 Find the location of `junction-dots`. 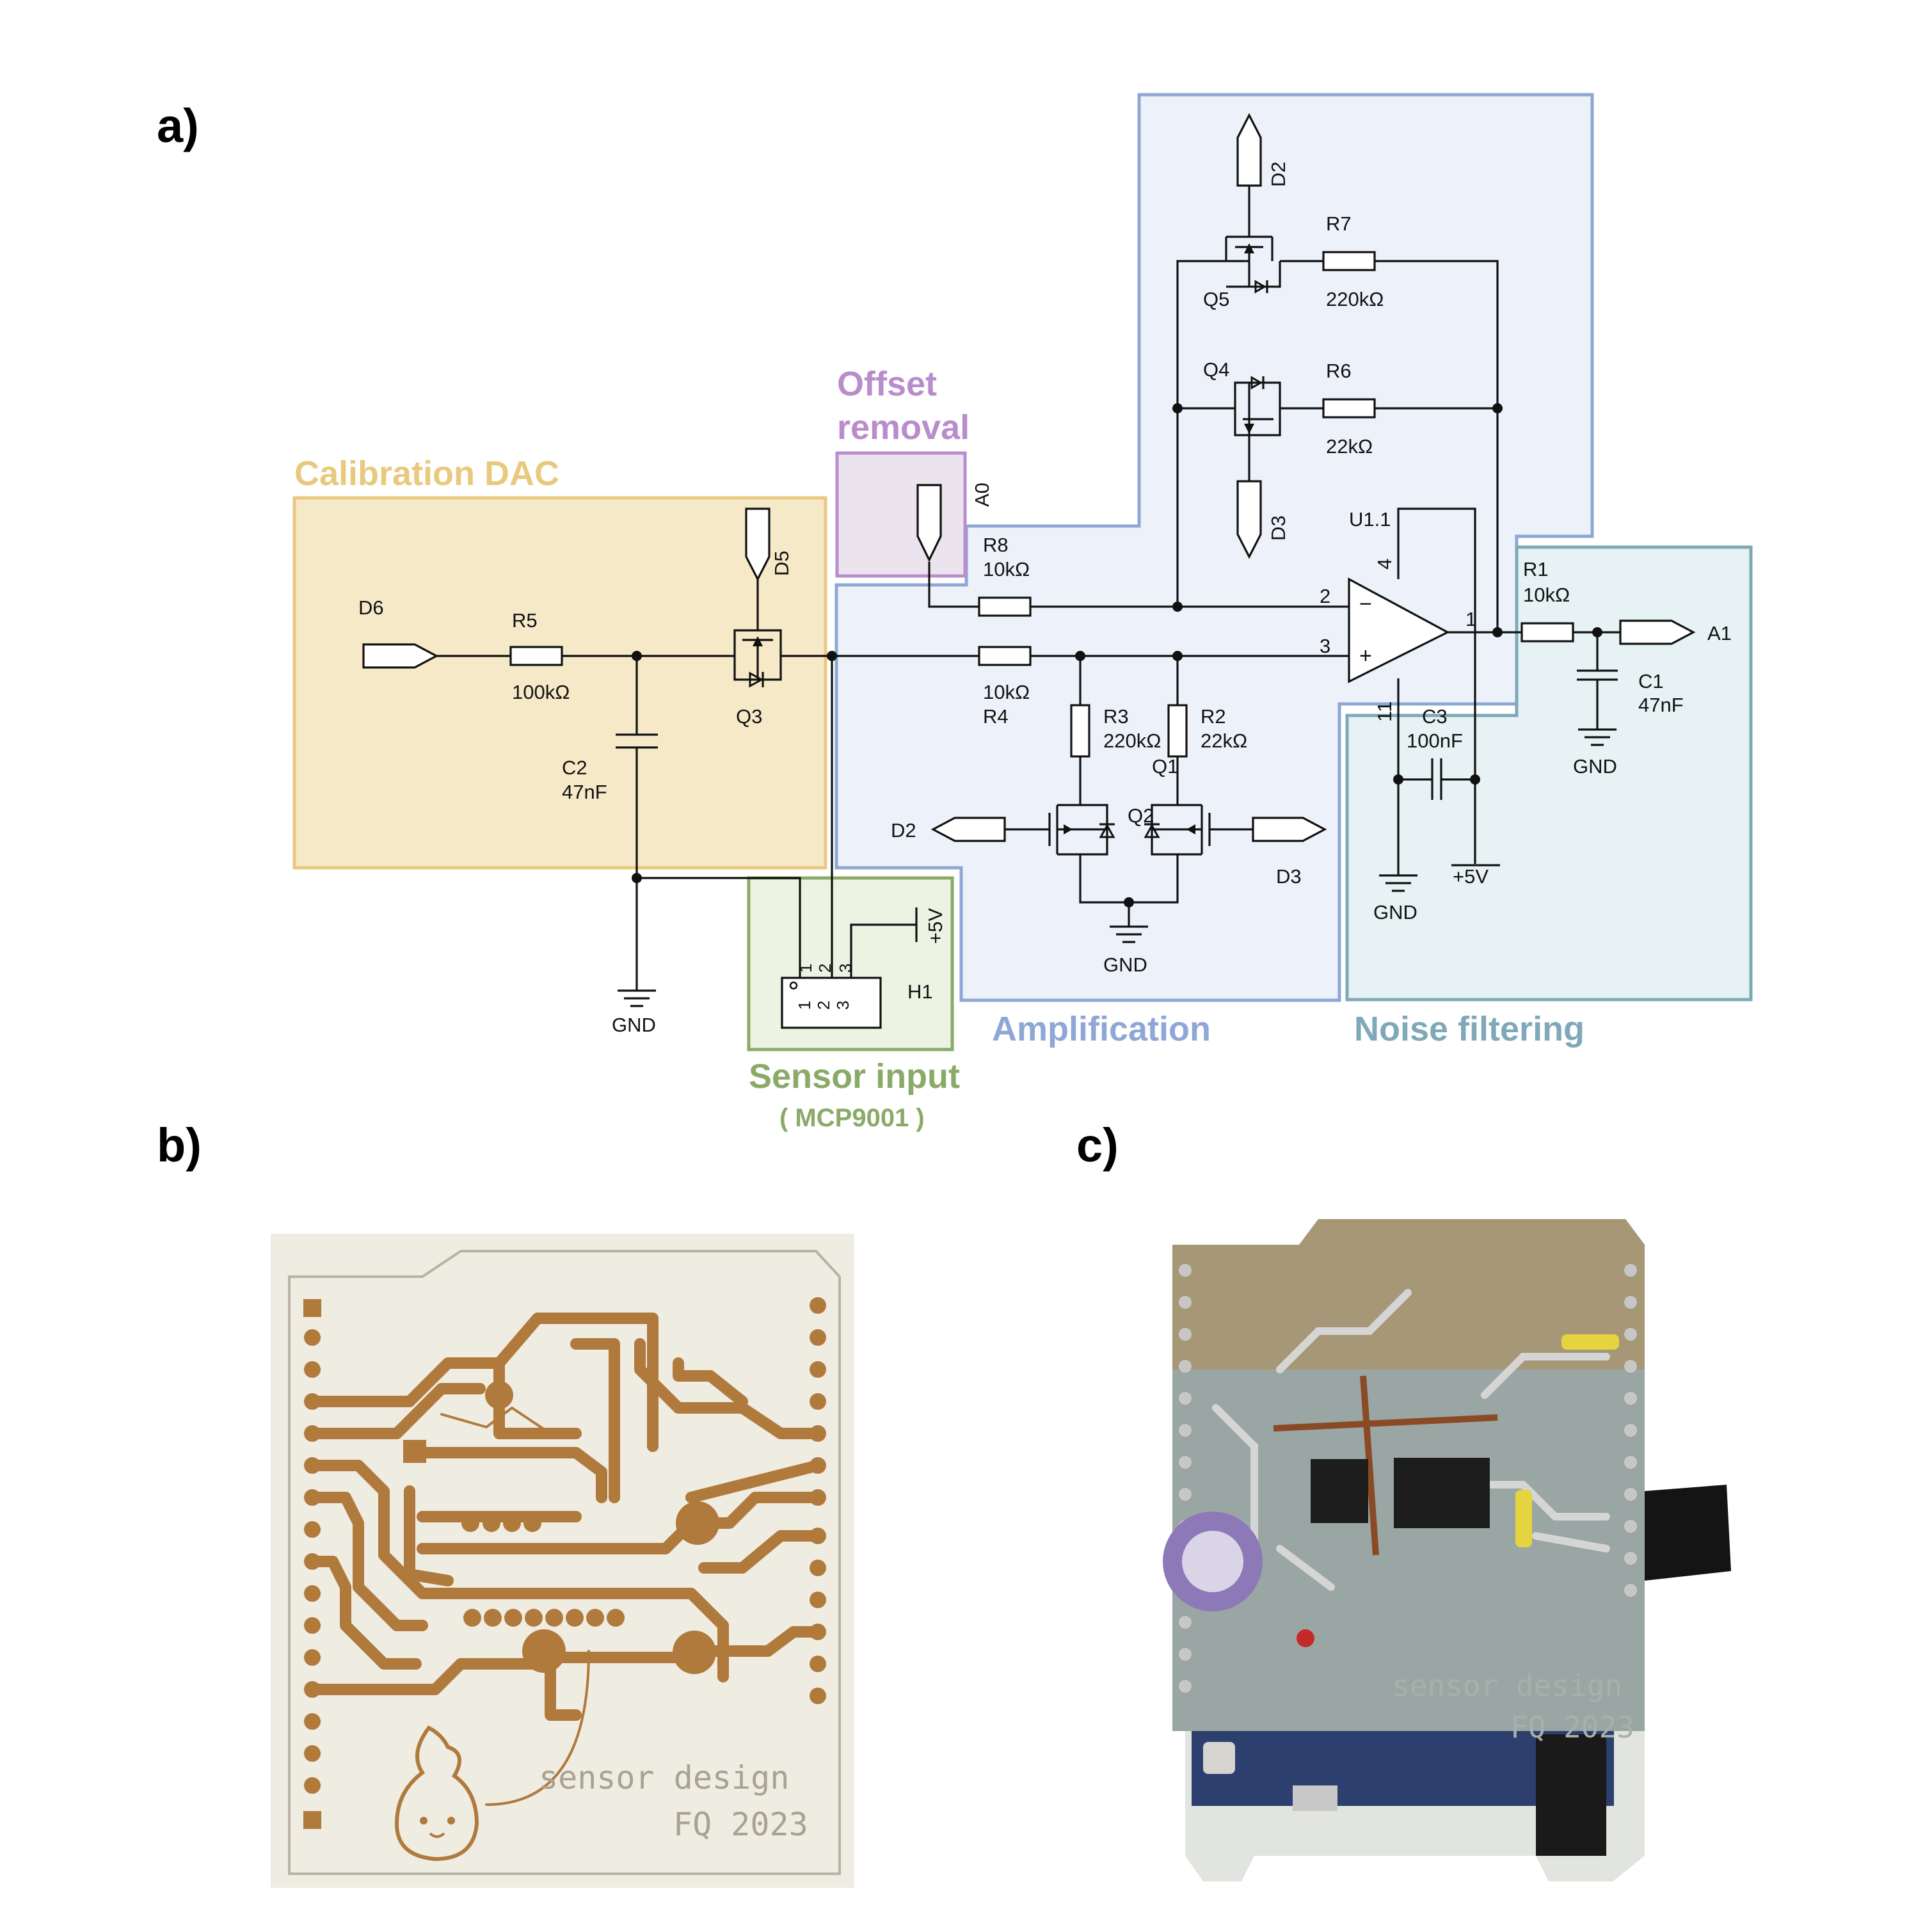

junction-dots is located at coordinates (1117, 655).